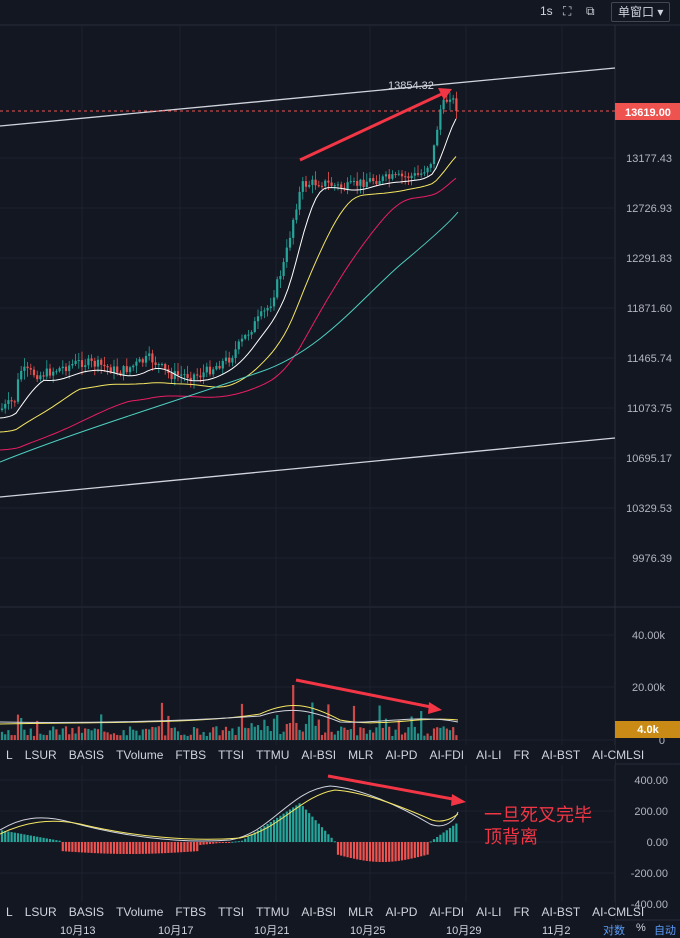 Image resolution: width=680 pixels, height=938 pixels. What do you see at coordinates (665, 931) in the screenshot?
I see `scale-option: 自动` at bounding box center [665, 931].